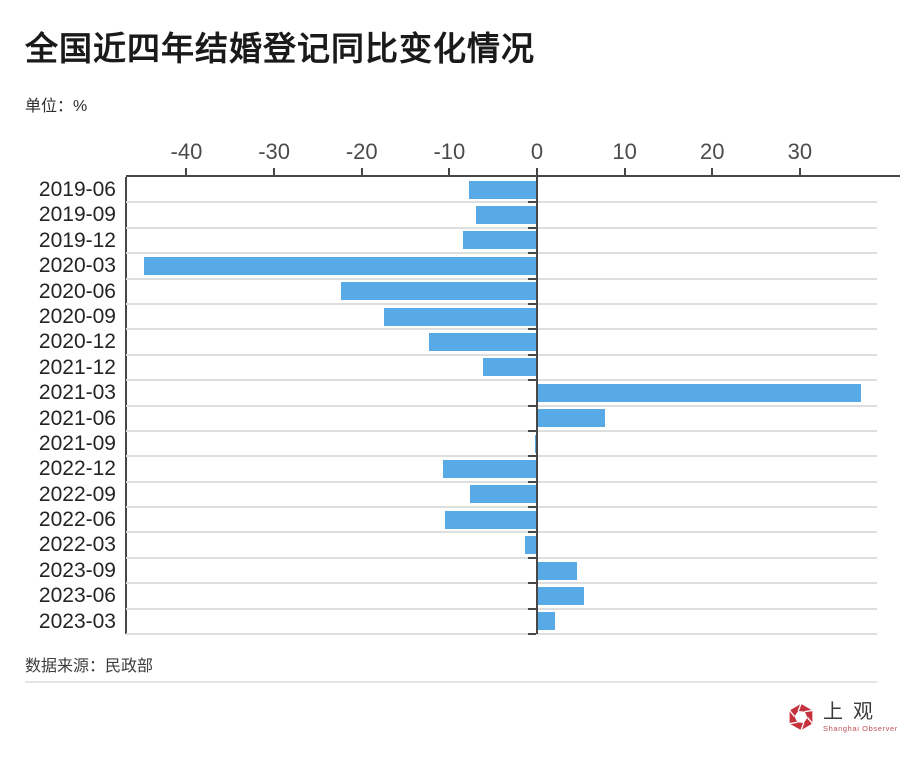  What do you see at coordinates (860, 728) in the screenshot?
I see `brand-name-en: Shanghai Observer` at bounding box center [860, 728].